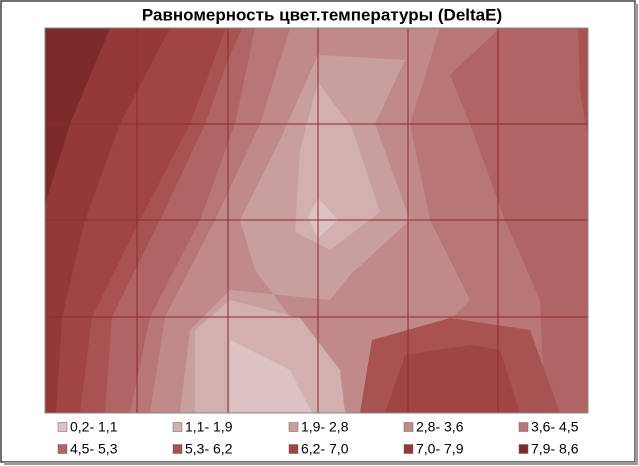 The width and height of the screenshot is (639, 466). Describe the element at coordinates (94, 427) in the screenshot. I see `legend-label: 0,2- 1,1` at that location.